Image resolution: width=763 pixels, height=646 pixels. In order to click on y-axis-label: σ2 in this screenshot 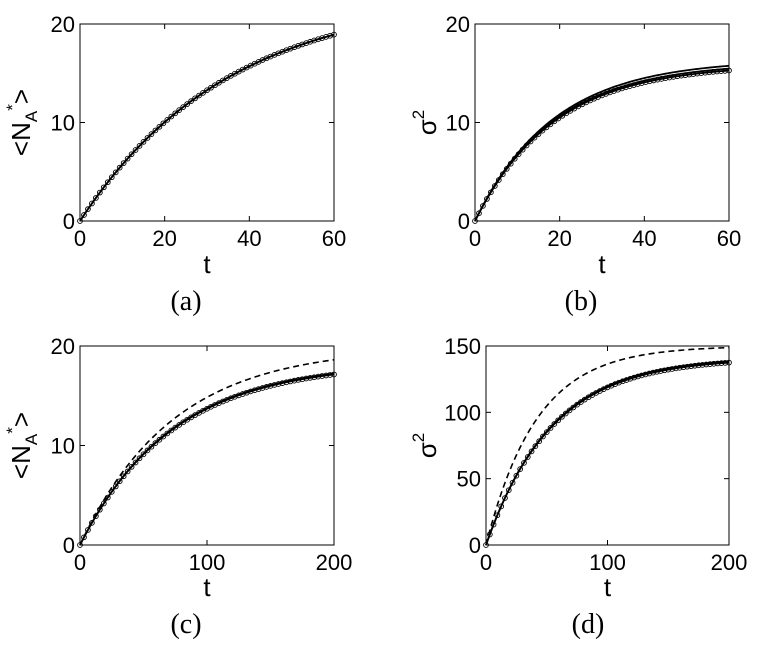, I will do `click(425, 446)`.